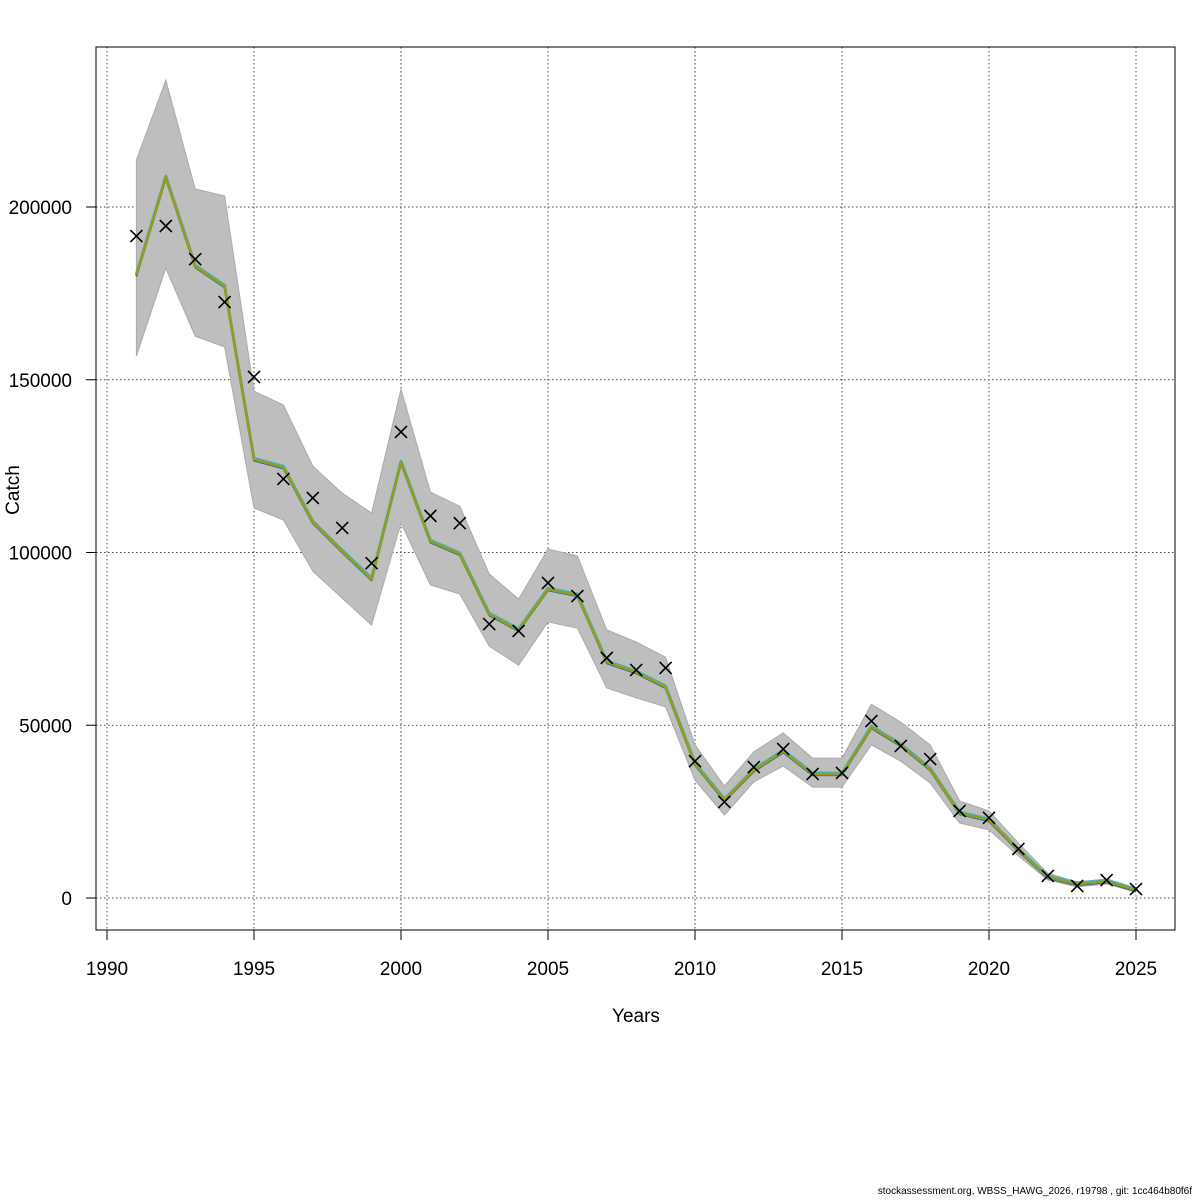 This screenshot has width=1200, height=1200. I want to click on x-tick-label: 2000, so click(401, 969).